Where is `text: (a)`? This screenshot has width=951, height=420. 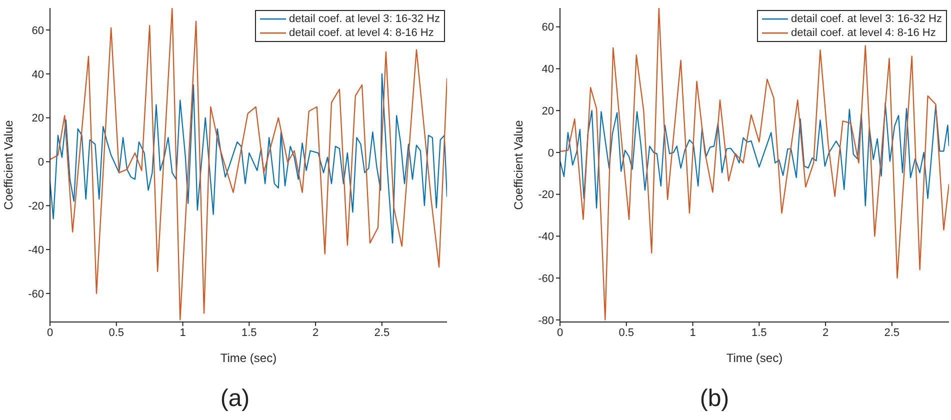 text: (a) is located at coordinates (235, 399).